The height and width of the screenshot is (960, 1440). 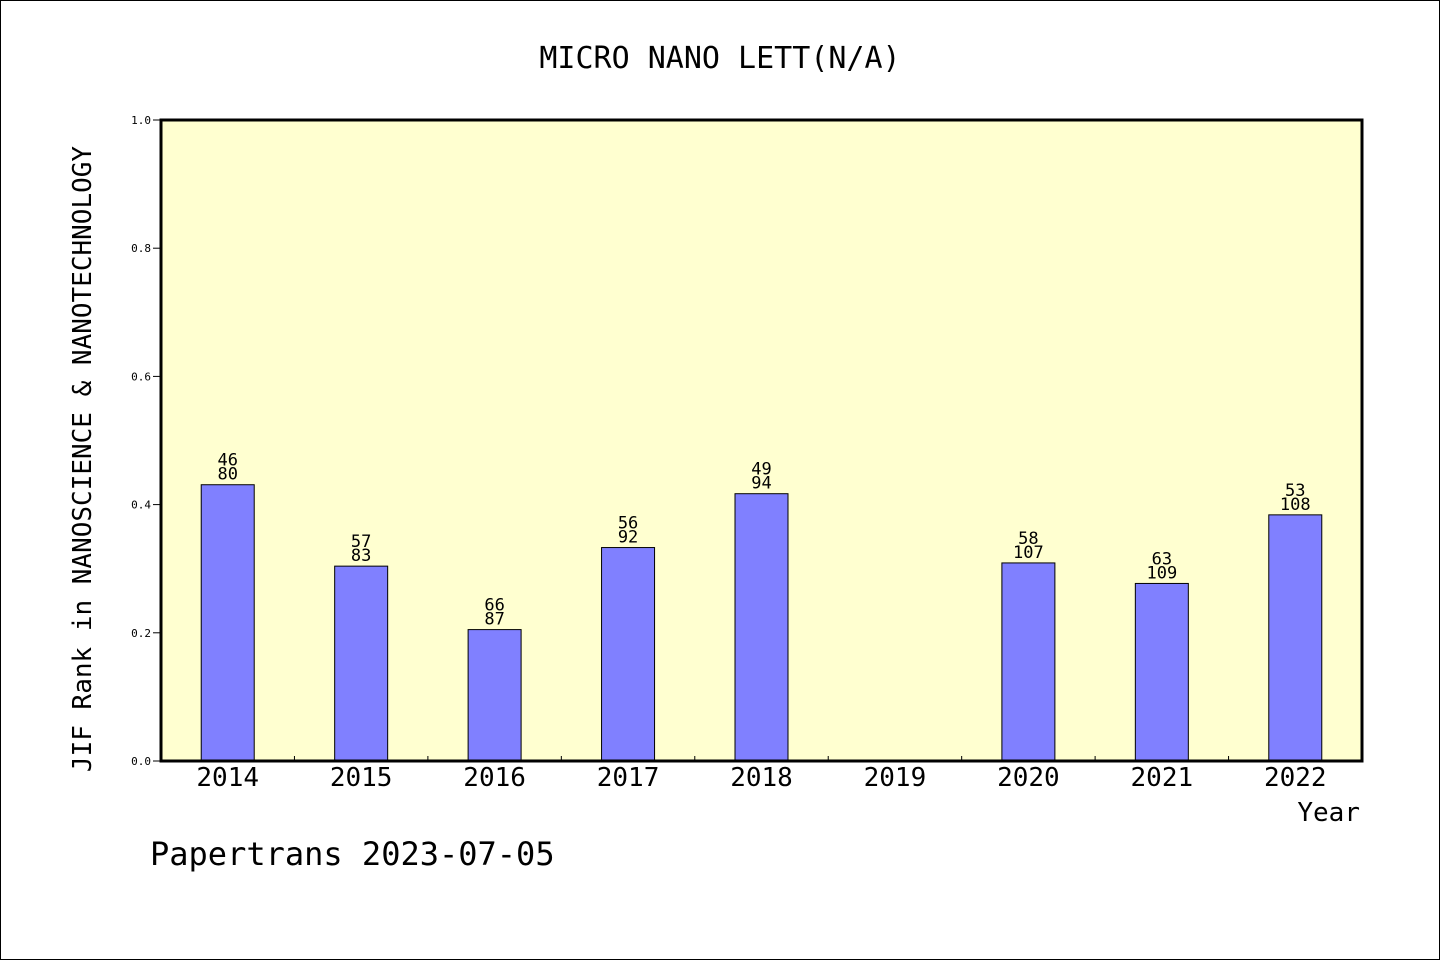 What do you see at coordinates (628, 538) in the screenshot?
I see `bar-total-label: 92` at bounding box center [628, 538].